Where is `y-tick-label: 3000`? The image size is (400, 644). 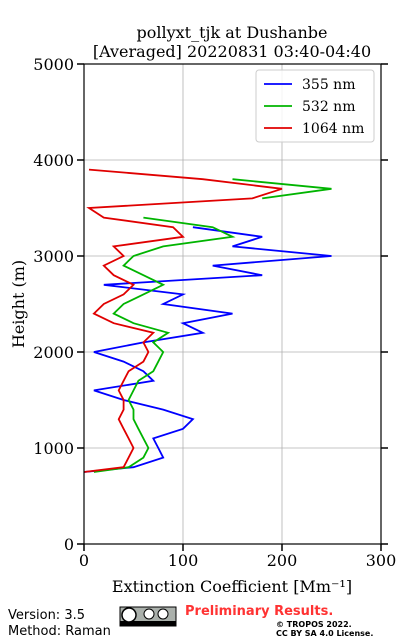 y-tick-label: 3000 is located at coordinates (53, 256).